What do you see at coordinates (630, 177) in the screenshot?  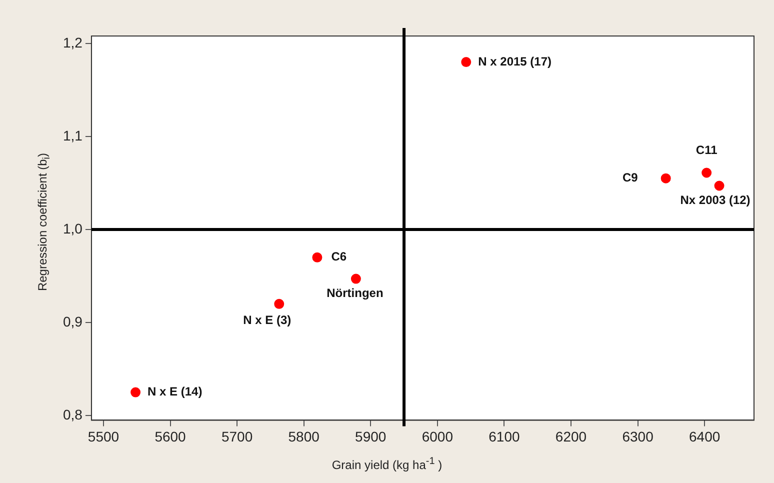 I see `annotation: C9` at bounding box center [630, 177].